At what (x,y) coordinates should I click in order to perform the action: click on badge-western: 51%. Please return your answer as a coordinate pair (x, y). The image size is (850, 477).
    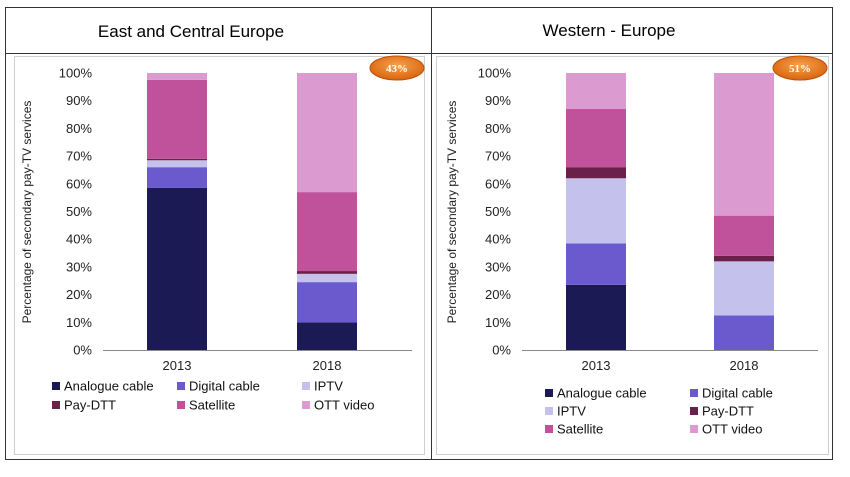
    Looking at the image, I should click on (800, 68).